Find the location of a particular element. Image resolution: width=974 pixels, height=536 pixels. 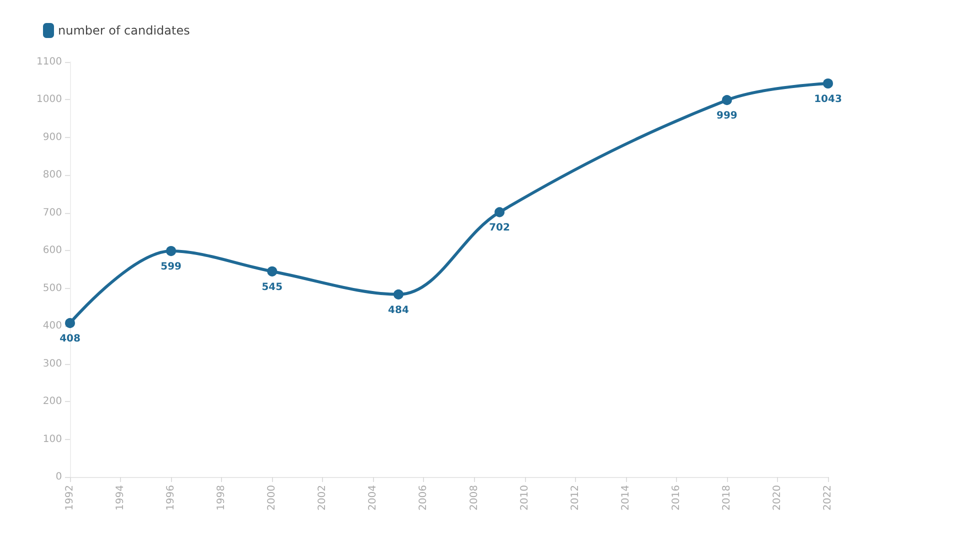

y-tick-label: 100 is located at coordinates (52, 439).